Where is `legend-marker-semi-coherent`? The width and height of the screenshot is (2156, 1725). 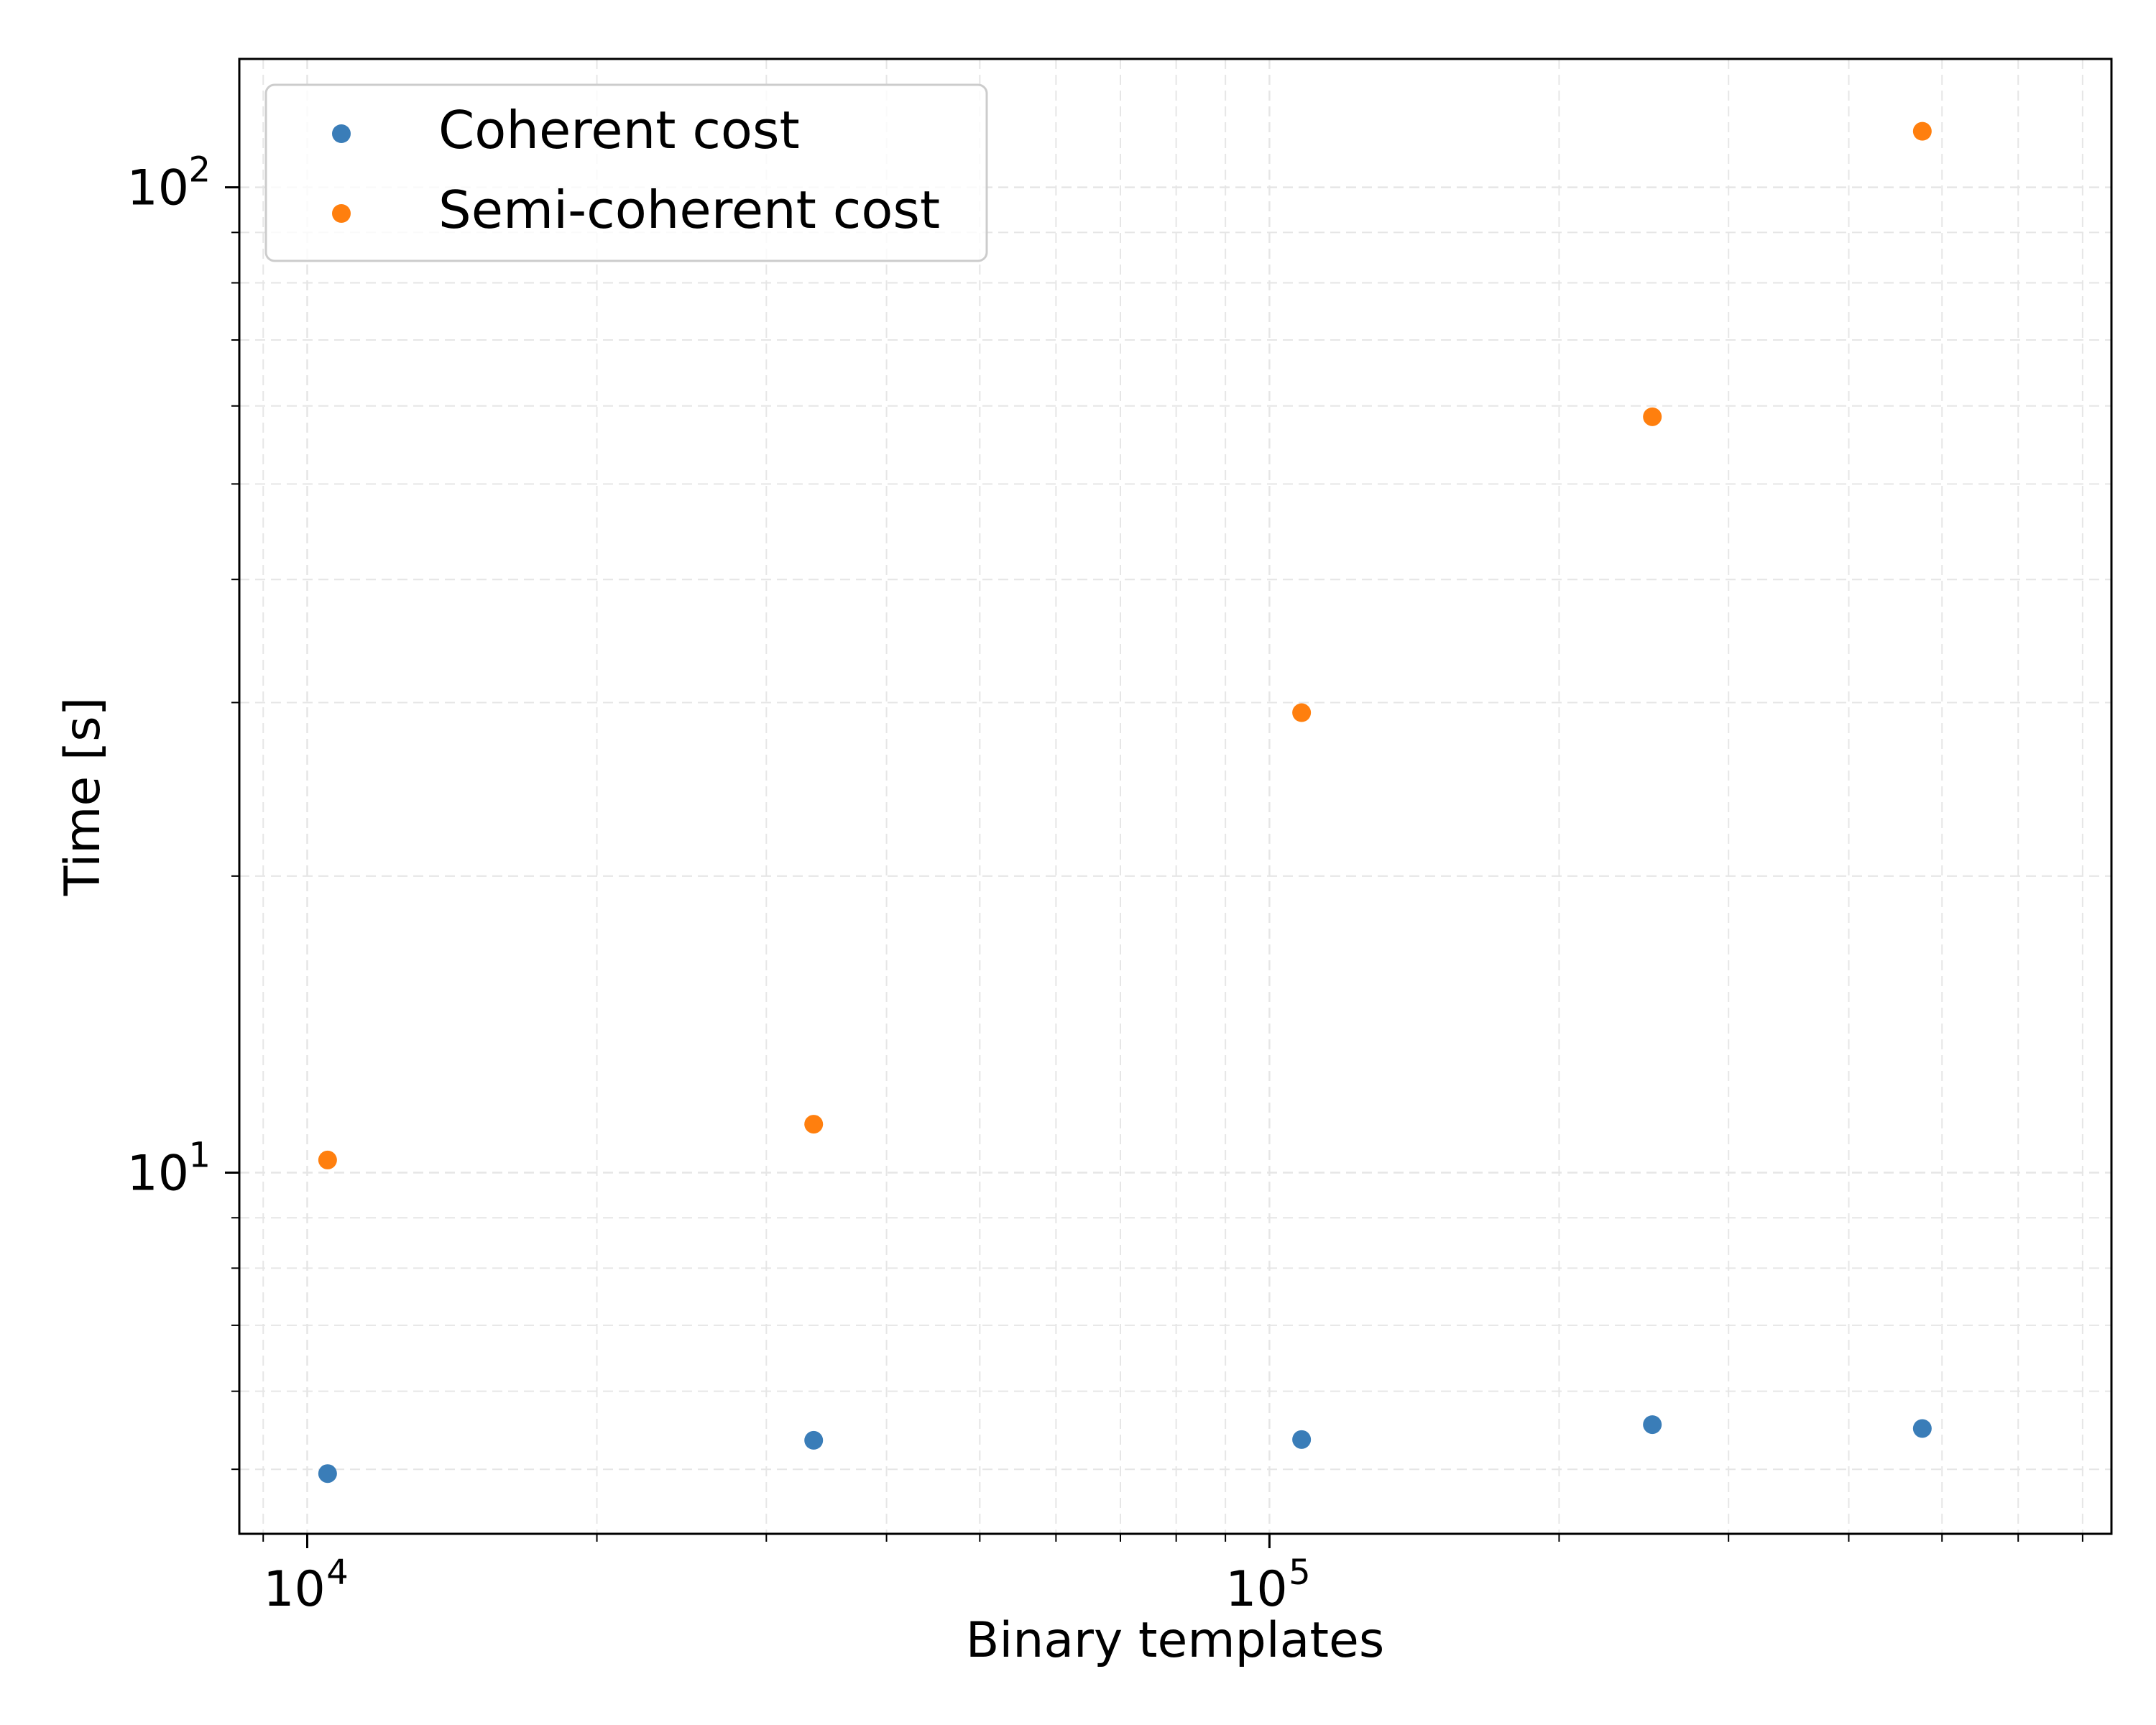
legend-marker-semi-coherent is located at coordinates (341, 213).